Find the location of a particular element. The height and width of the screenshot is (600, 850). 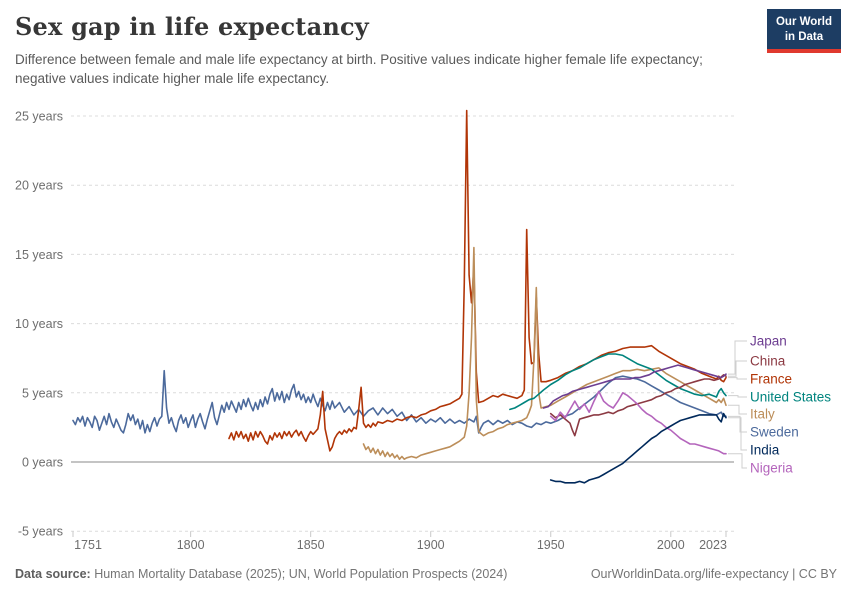

x-axis-tick-label: 2023 is located at coordinates (713, 545).